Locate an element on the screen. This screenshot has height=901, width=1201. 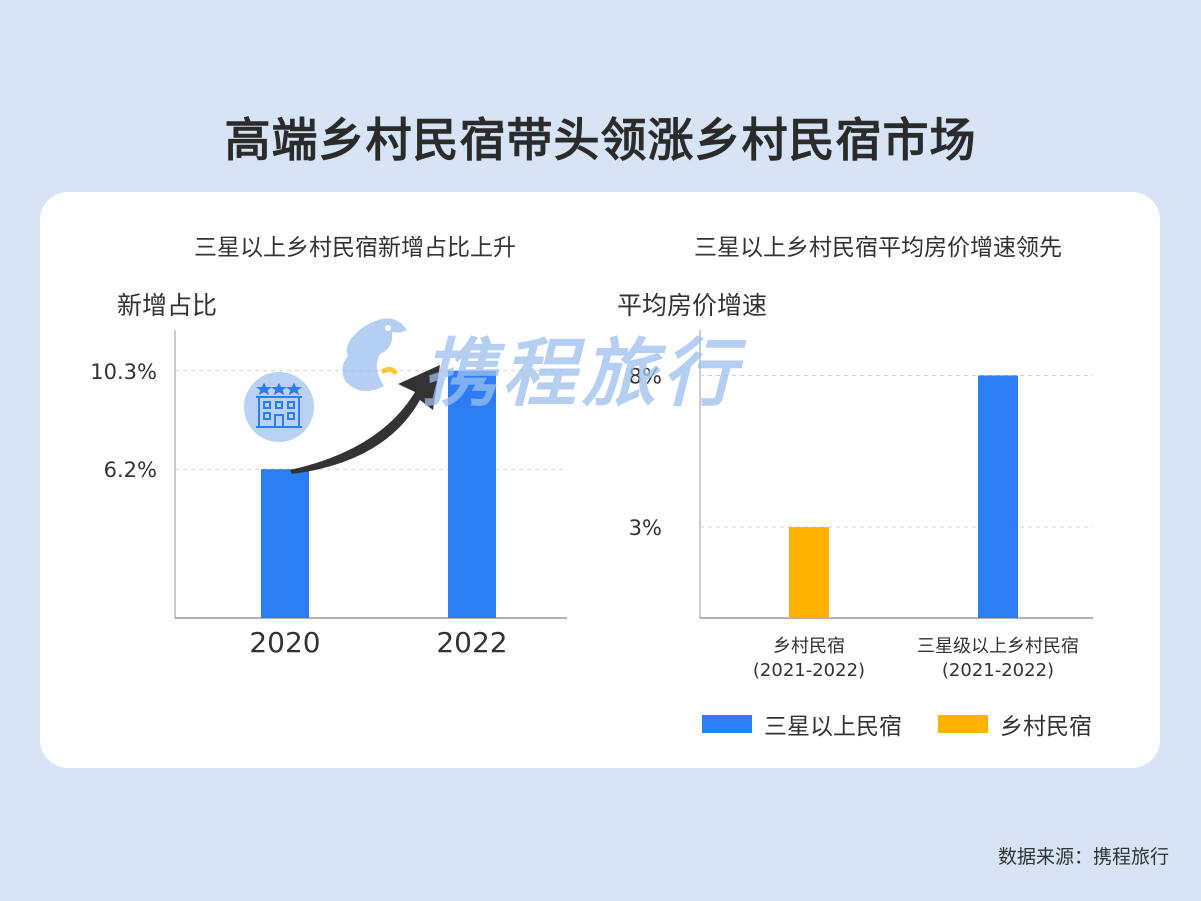
y-tick-label: 6.2% is located at coordinates (130, 470).